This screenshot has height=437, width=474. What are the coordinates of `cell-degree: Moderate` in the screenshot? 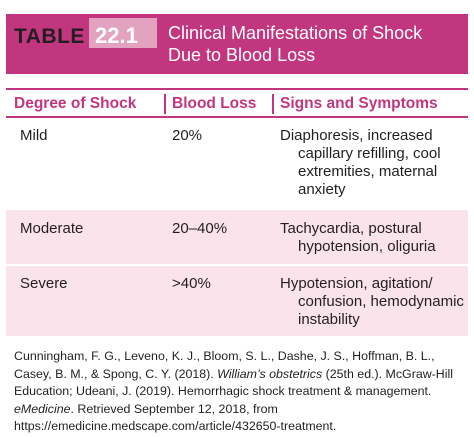 It's located at (52, 228).